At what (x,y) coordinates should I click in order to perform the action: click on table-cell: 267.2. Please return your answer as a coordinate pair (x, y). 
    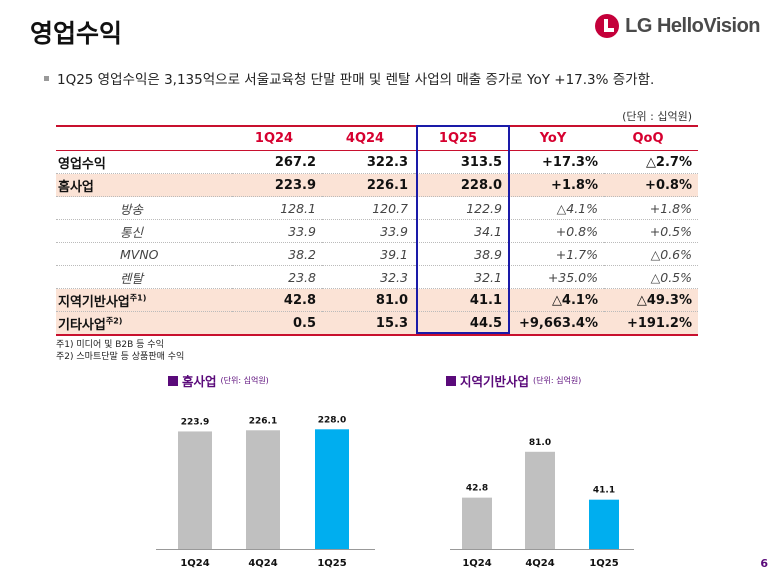
    Looking at the image, I should click on (277, 162).